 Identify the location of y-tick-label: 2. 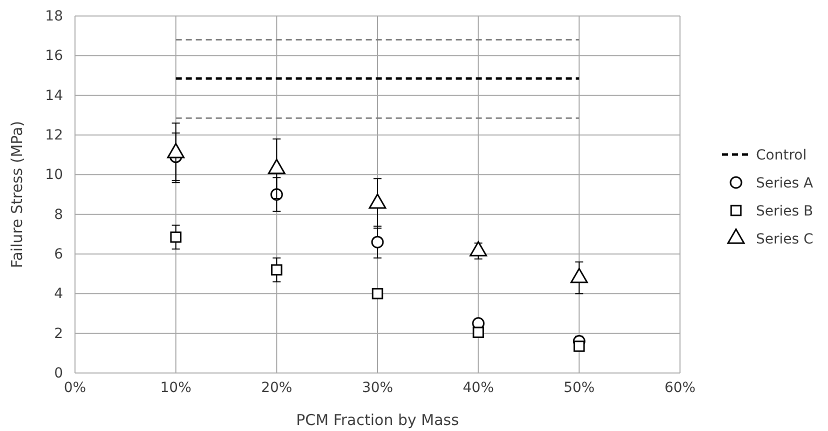
(58, 334).